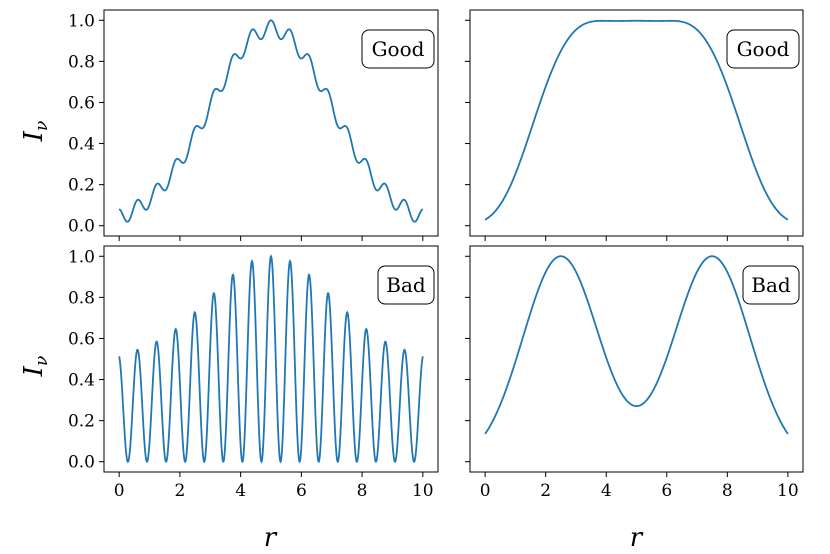 The width and height of the screenshot is (830, 554). Describe the element at coordinates (35, 132) in the screenshot. I see `ylabel-top: Iν` at that location.